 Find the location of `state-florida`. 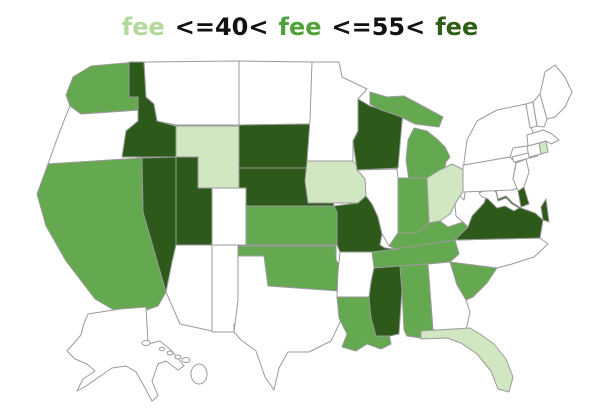

state-florida is located at coordinates (467, 360).